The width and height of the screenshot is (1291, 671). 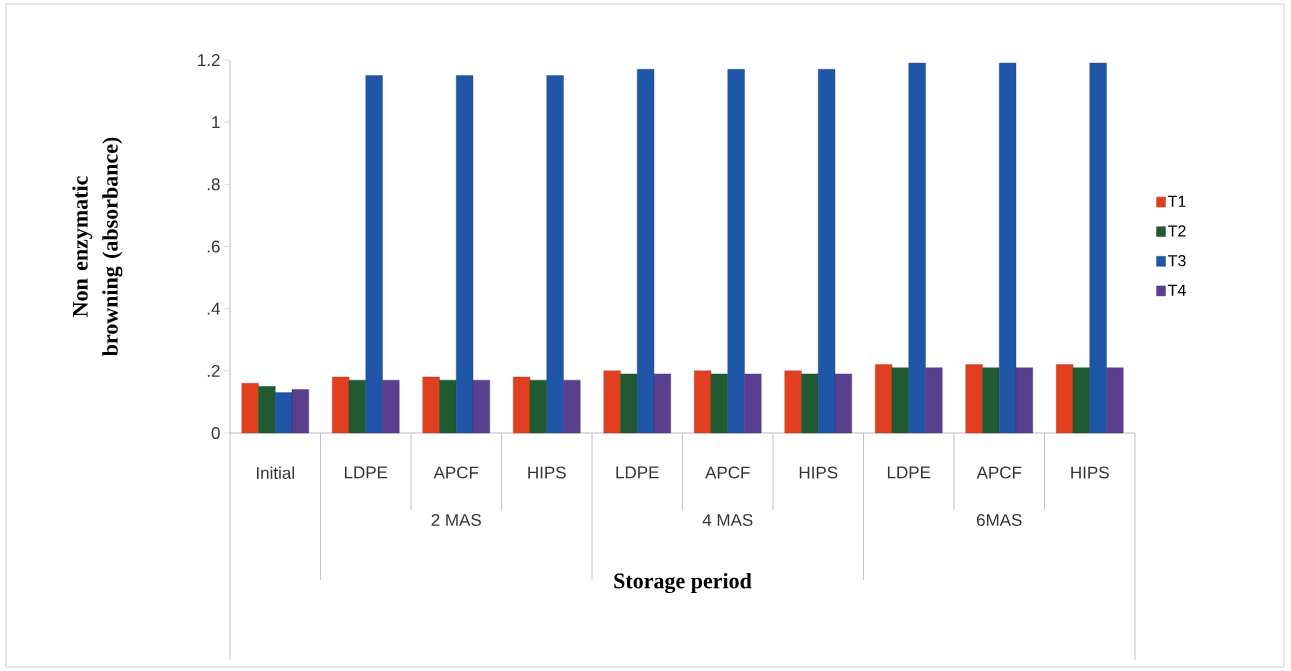 What do you see at coordinates (213, 370) in the screenshot?
I see `y-tick-label: .2` at bounding box center [213, 370].